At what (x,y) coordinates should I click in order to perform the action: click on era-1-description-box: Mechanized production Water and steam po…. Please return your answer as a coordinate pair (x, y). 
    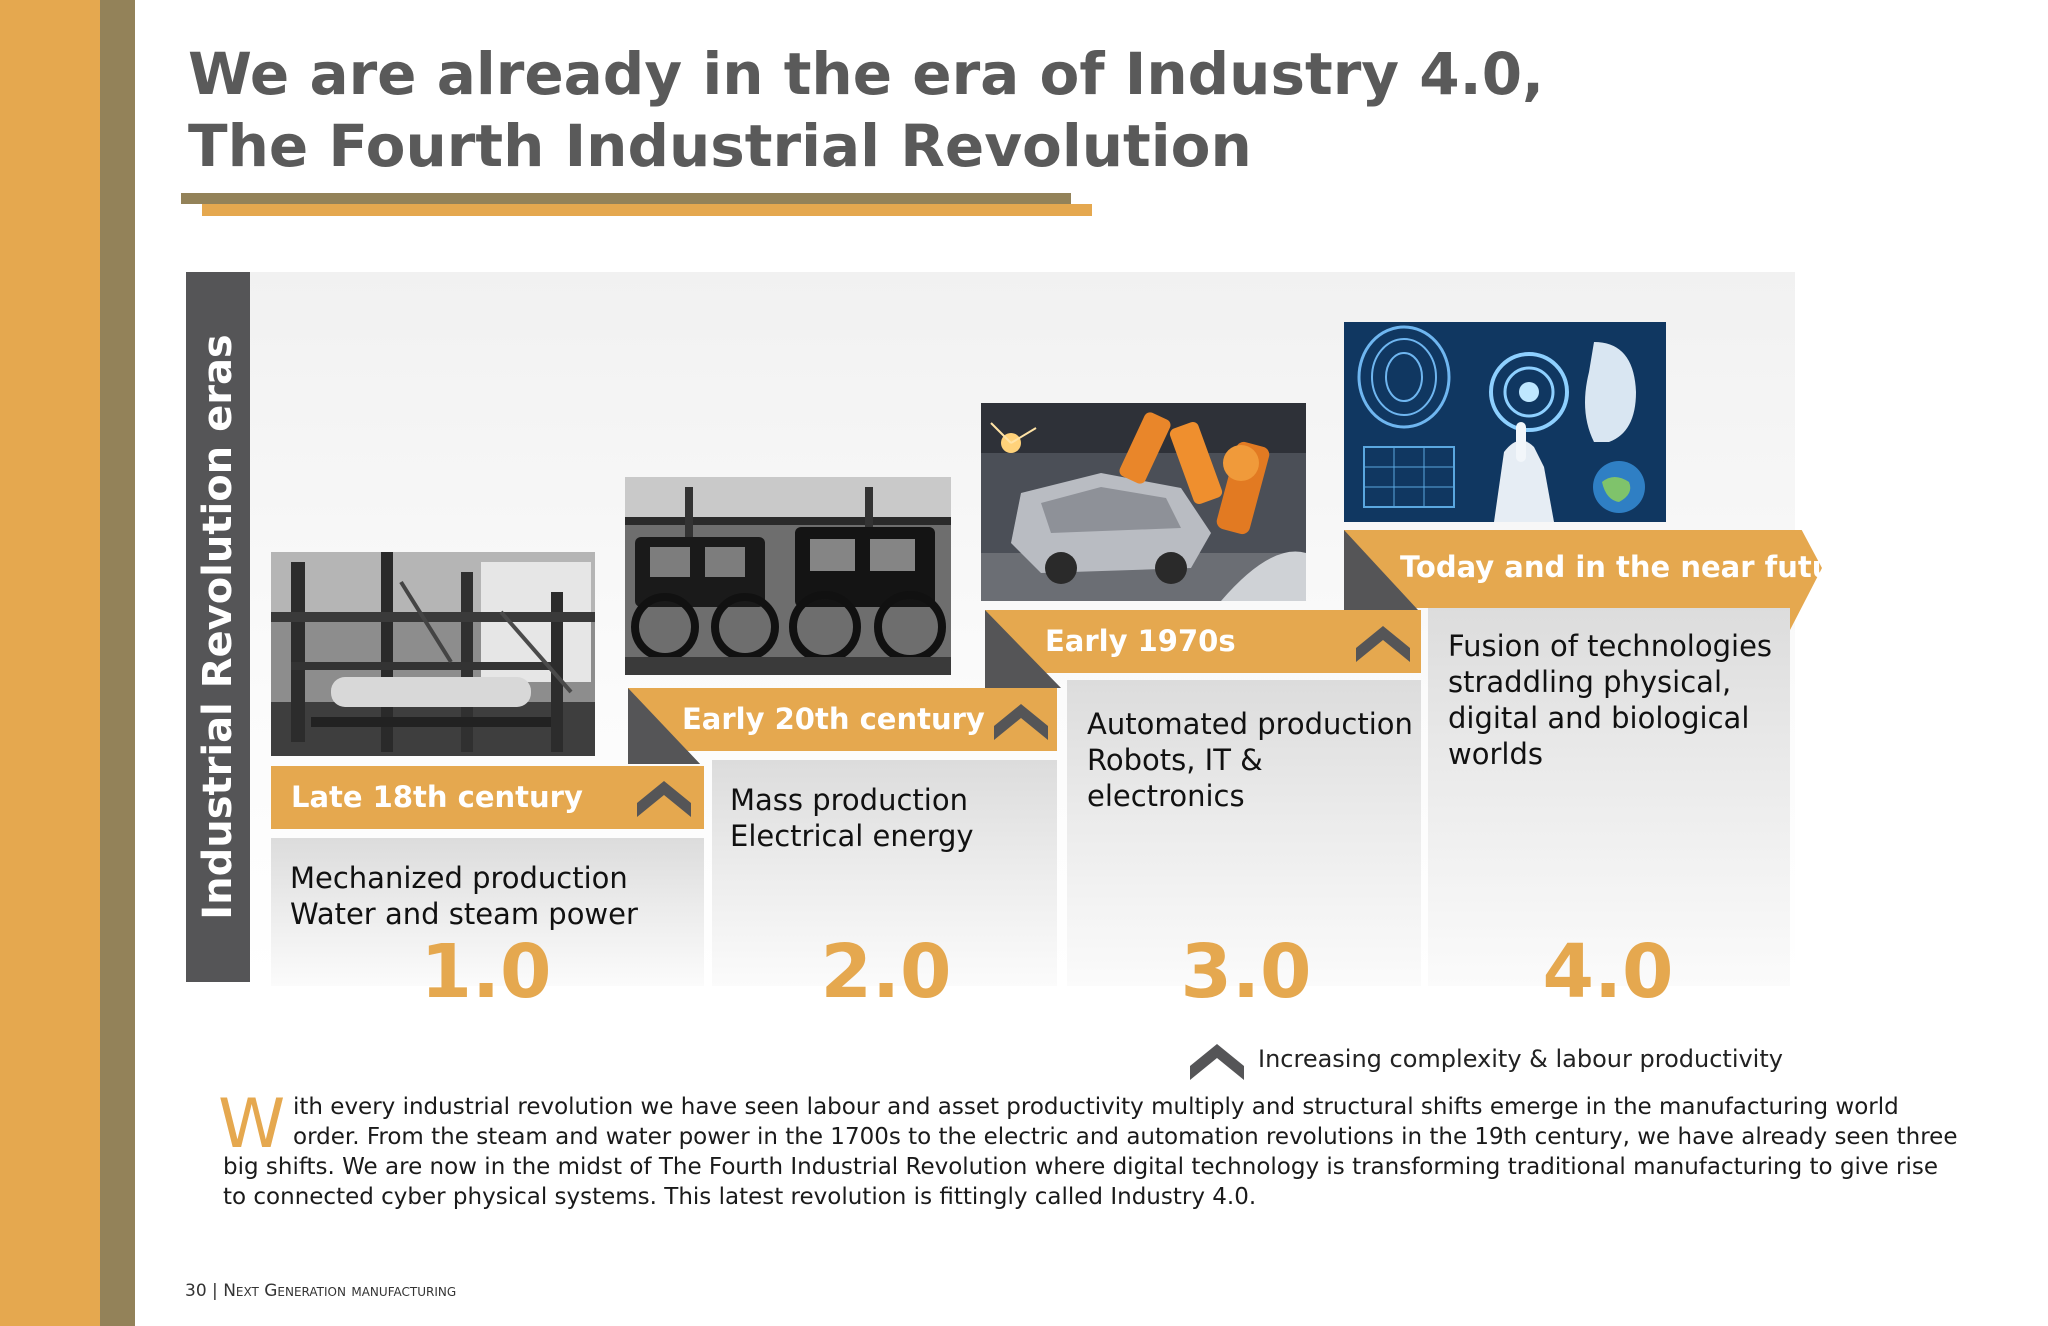
    Looking at the image, I should click on (487, 912).